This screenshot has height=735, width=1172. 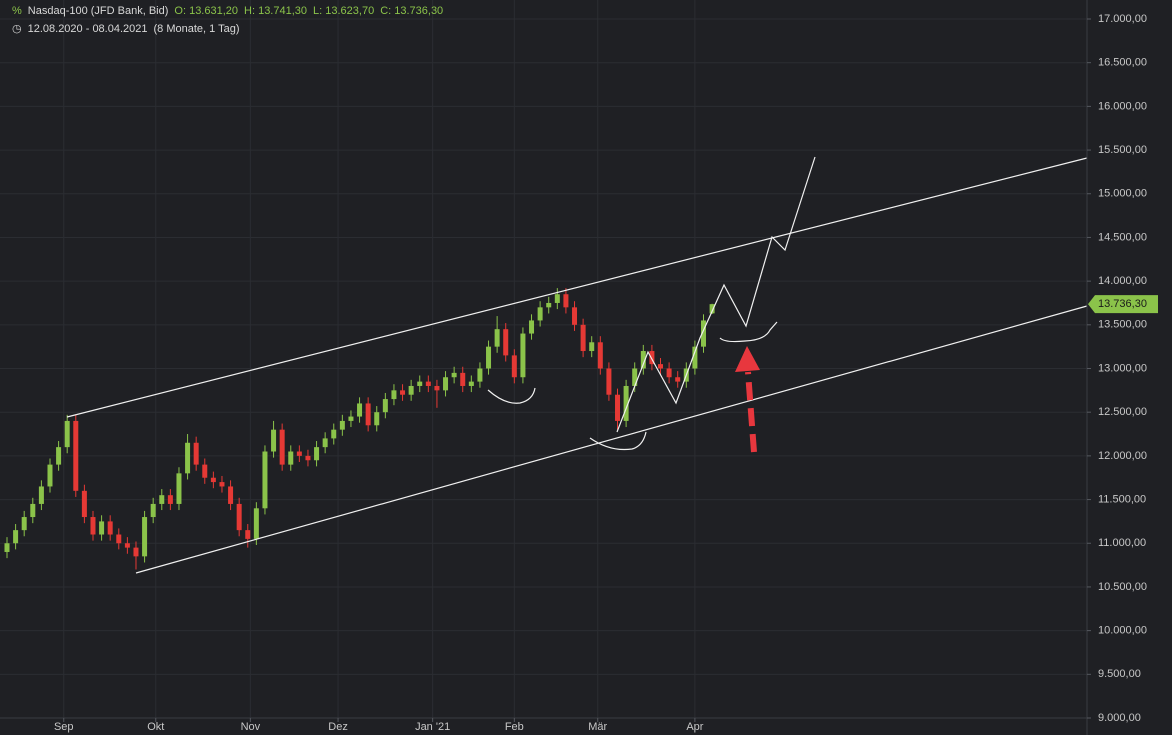 I want to click on y-tick-label: 14.500,00, so click(x=1122, y=237).